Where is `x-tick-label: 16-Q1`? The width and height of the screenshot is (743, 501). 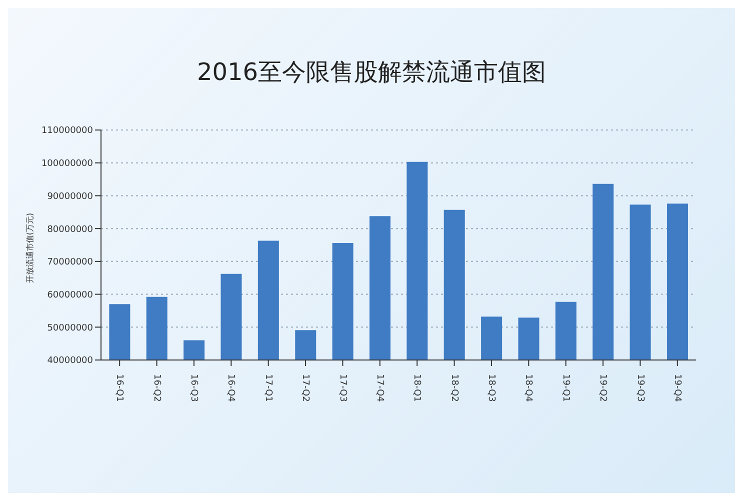 x-tick-label: 16-Q1 is located at coordinates (119, 388).